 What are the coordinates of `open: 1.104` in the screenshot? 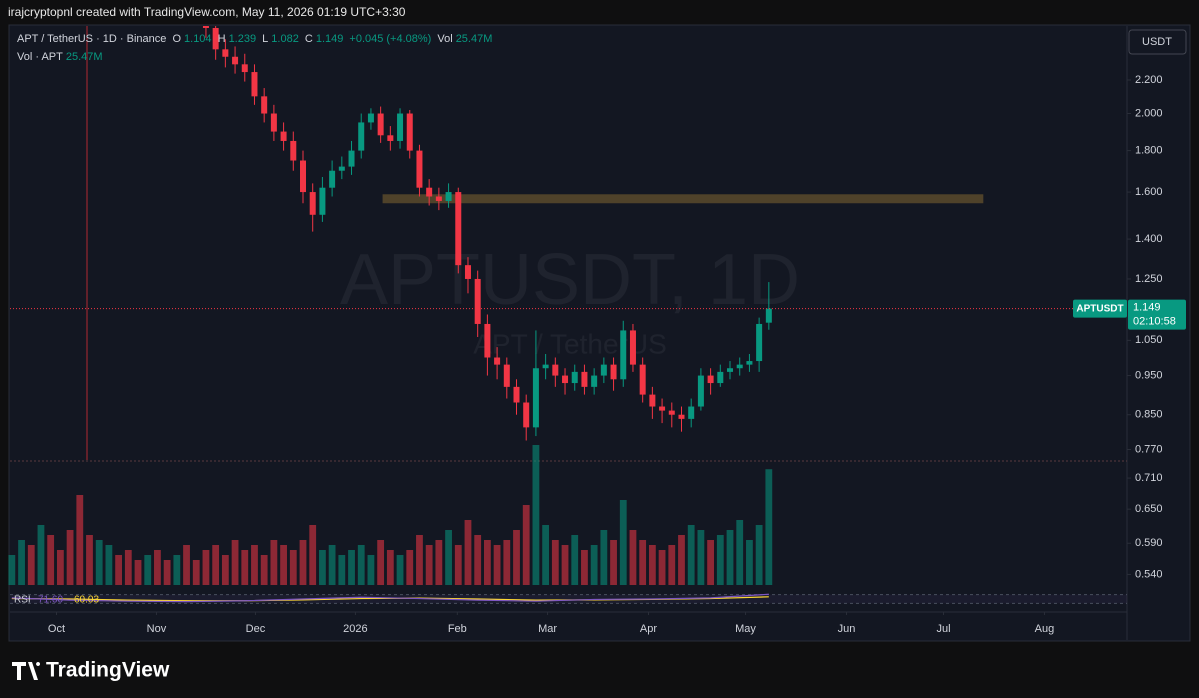 It's located at (198, 39).